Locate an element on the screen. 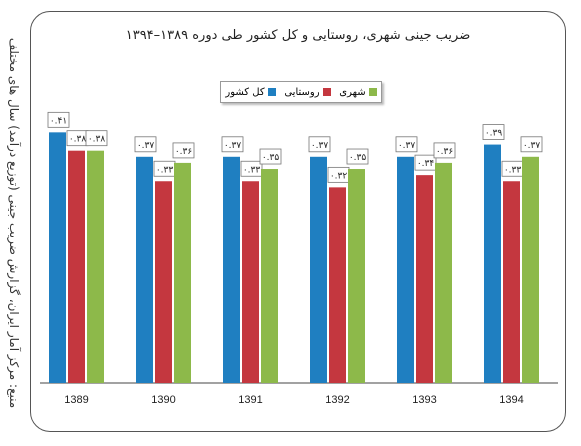  legend-label-rural: روستایی is located at coordinates (302, 92).